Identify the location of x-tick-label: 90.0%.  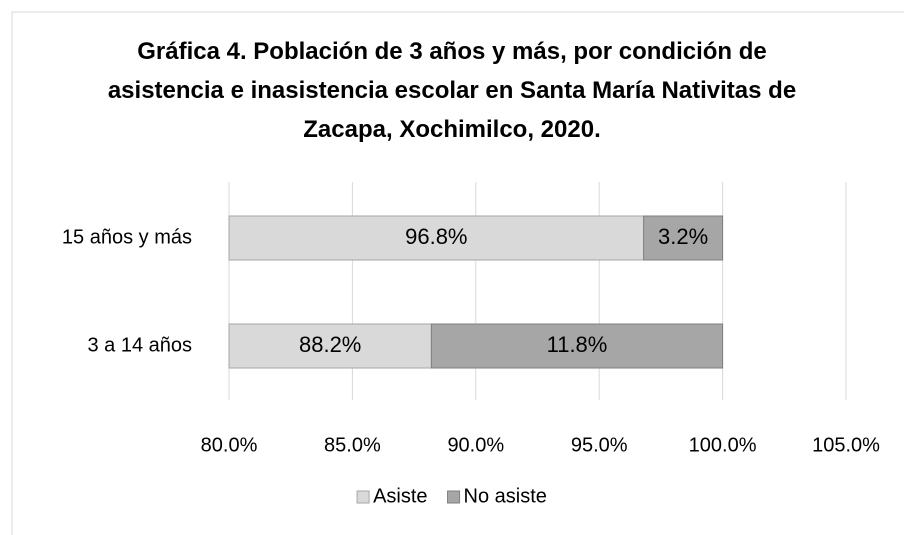
(475, 445).